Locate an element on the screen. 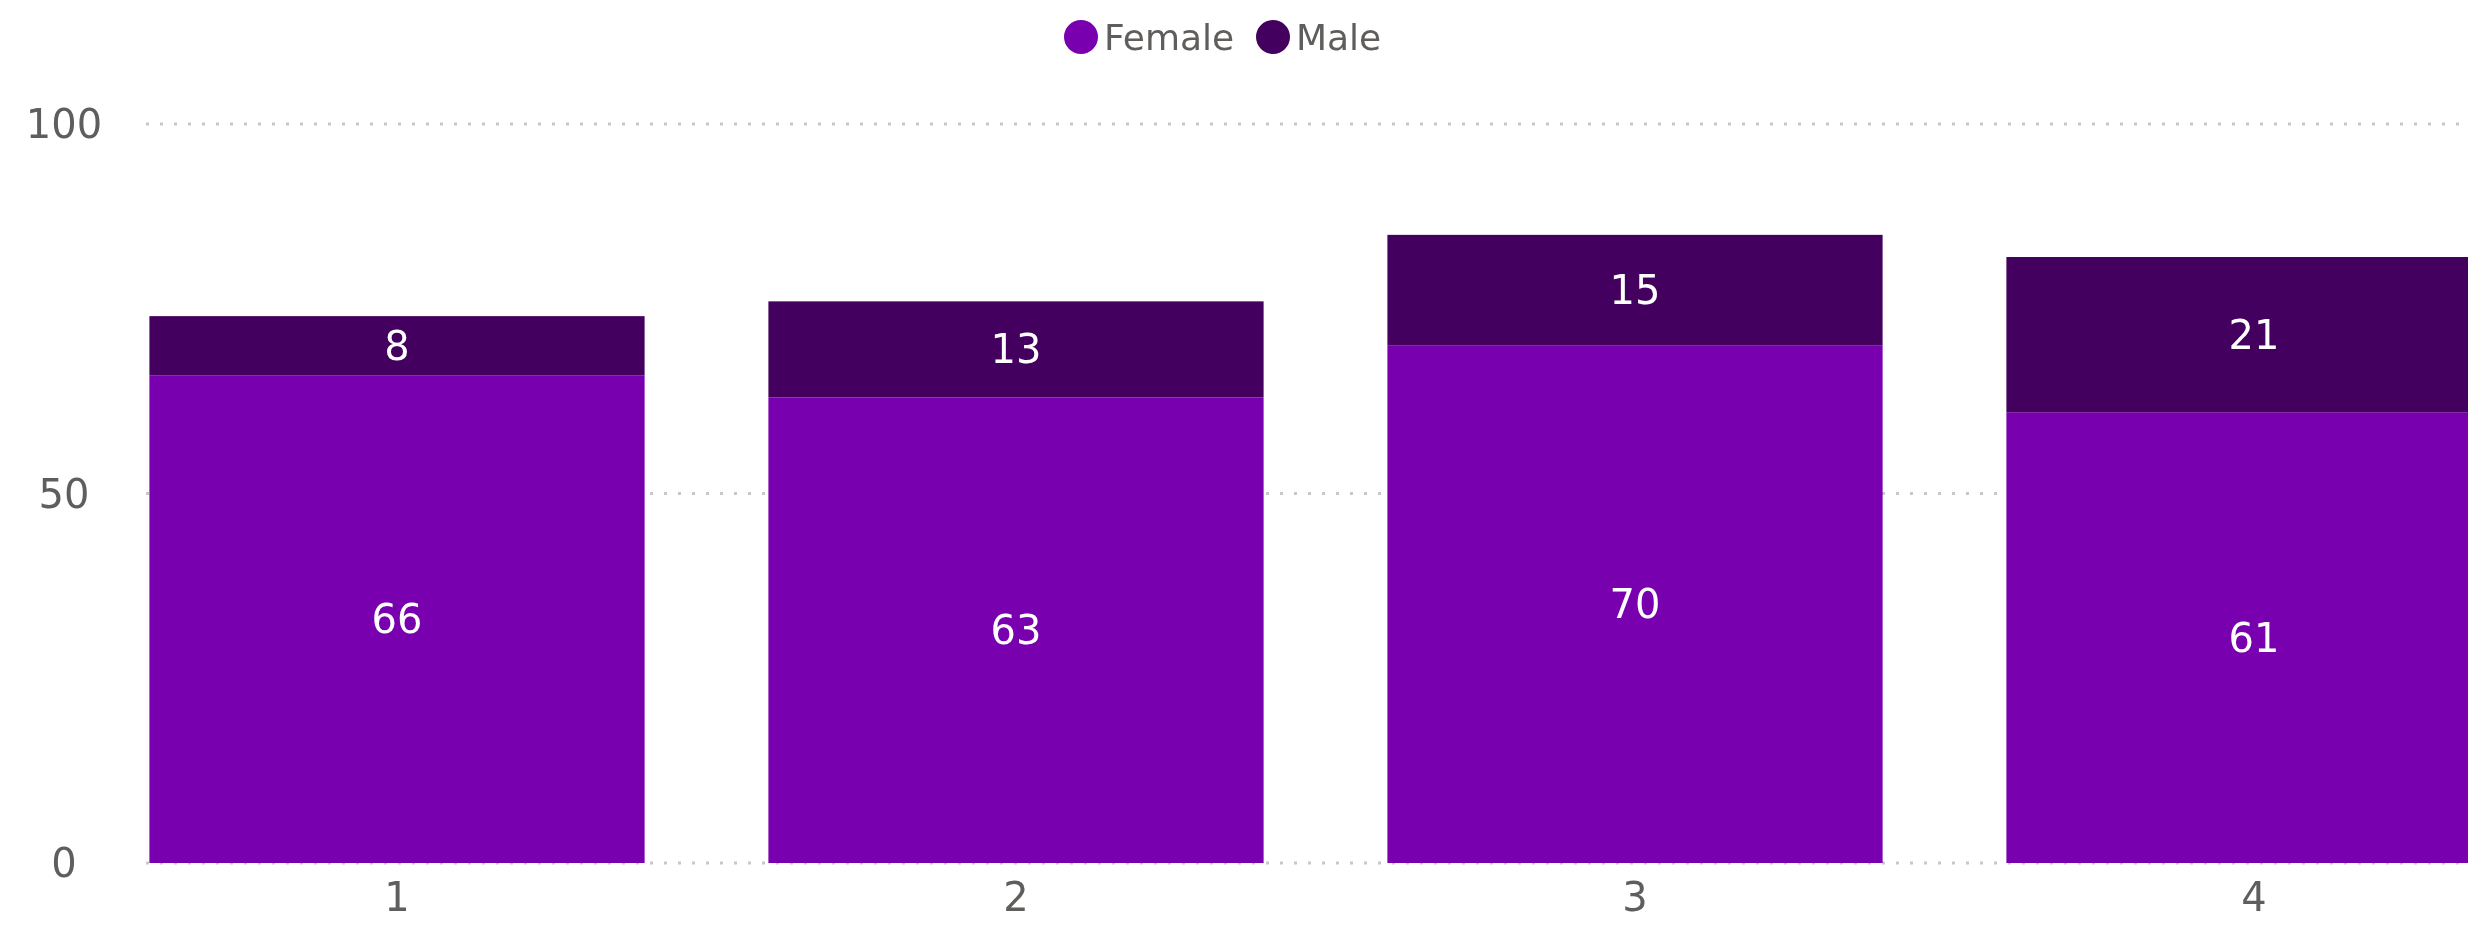 The width and height of the screenshot is (2468, 937). x-tick-label: 2 is located at coordinates (1016, 897).